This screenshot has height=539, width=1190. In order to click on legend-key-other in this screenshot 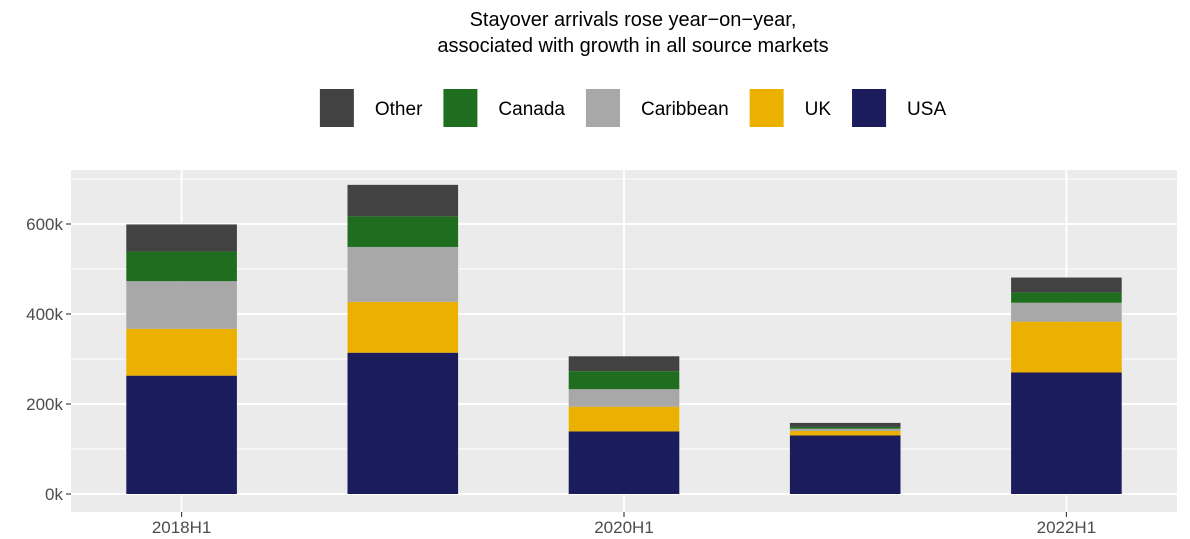, I will do `click(336, 108)`.